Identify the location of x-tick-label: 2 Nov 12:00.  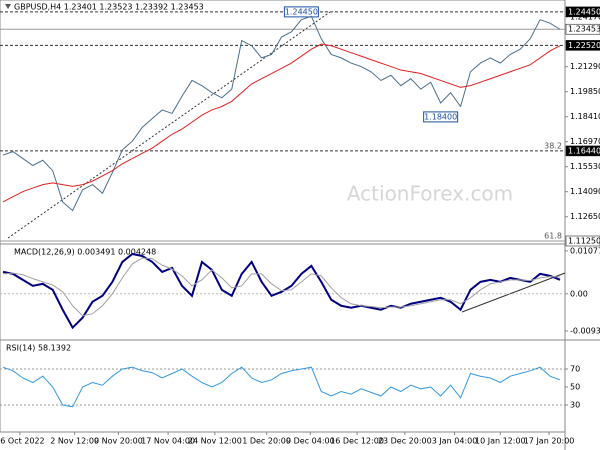
(74, 441).